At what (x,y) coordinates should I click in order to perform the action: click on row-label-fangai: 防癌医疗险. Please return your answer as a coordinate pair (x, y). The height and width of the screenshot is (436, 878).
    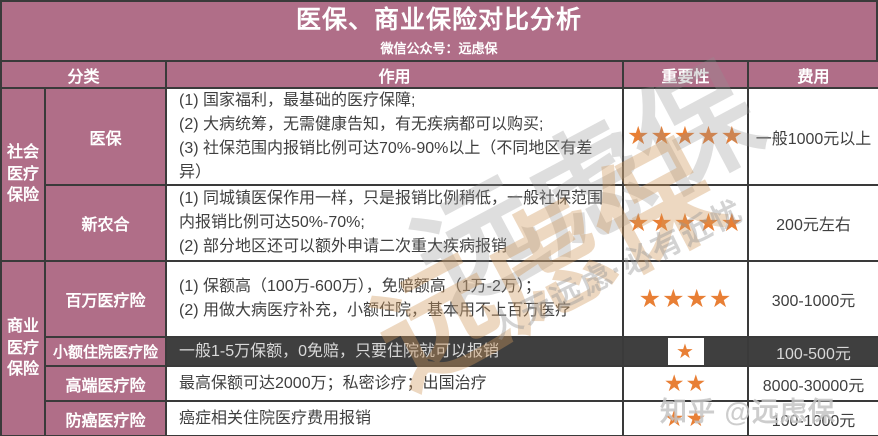
    Looking at the image, I should click on (106, 419).